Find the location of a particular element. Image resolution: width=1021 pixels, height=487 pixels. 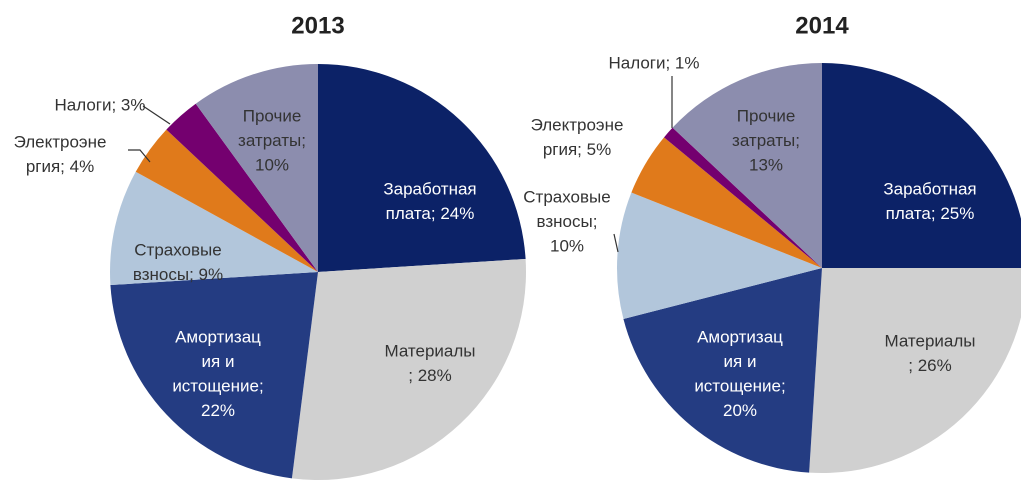

chart-title: 2013 is located at coordinates (317, 25).